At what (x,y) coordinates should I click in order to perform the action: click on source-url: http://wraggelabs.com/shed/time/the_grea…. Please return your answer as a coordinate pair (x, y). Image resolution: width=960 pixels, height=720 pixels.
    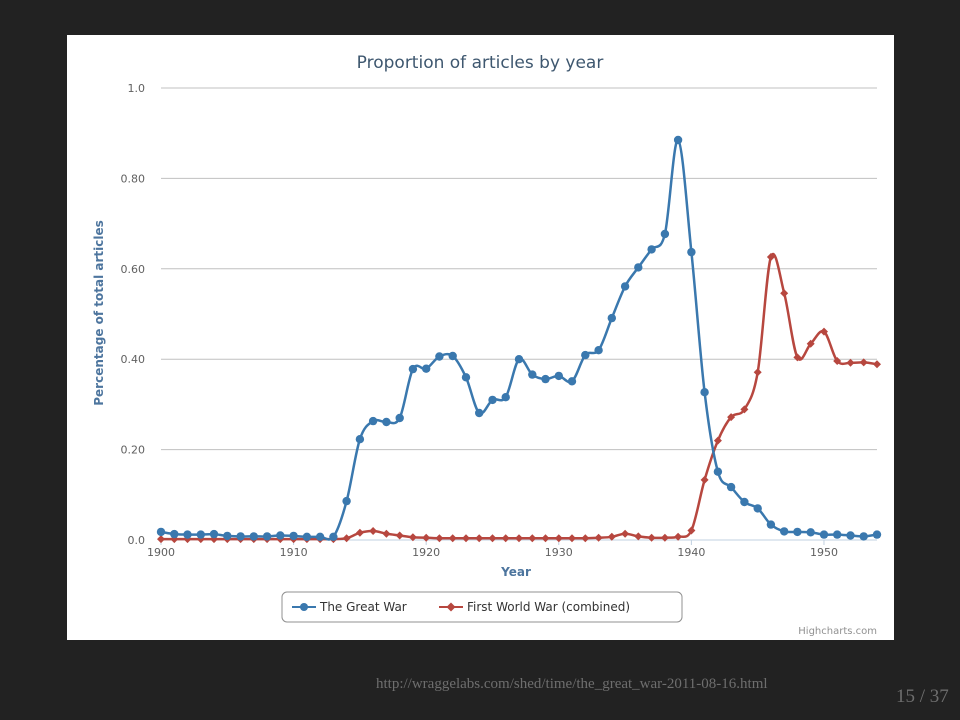
    Looking at the image, I should click on (572, 684).